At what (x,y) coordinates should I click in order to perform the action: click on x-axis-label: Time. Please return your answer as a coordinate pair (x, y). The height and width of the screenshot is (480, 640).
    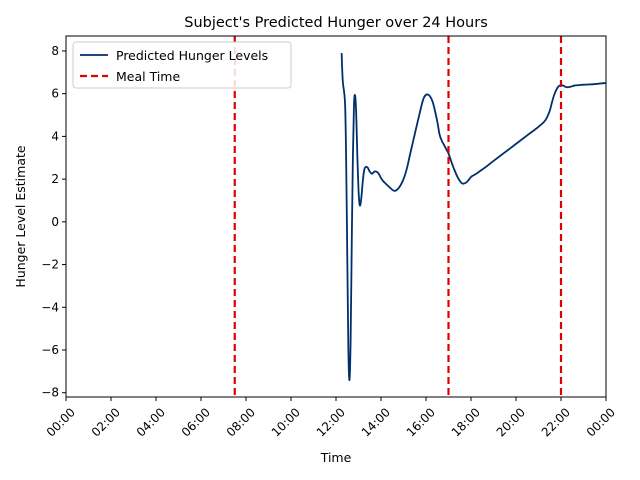
    Looking at the image, I should click on (336, 457).